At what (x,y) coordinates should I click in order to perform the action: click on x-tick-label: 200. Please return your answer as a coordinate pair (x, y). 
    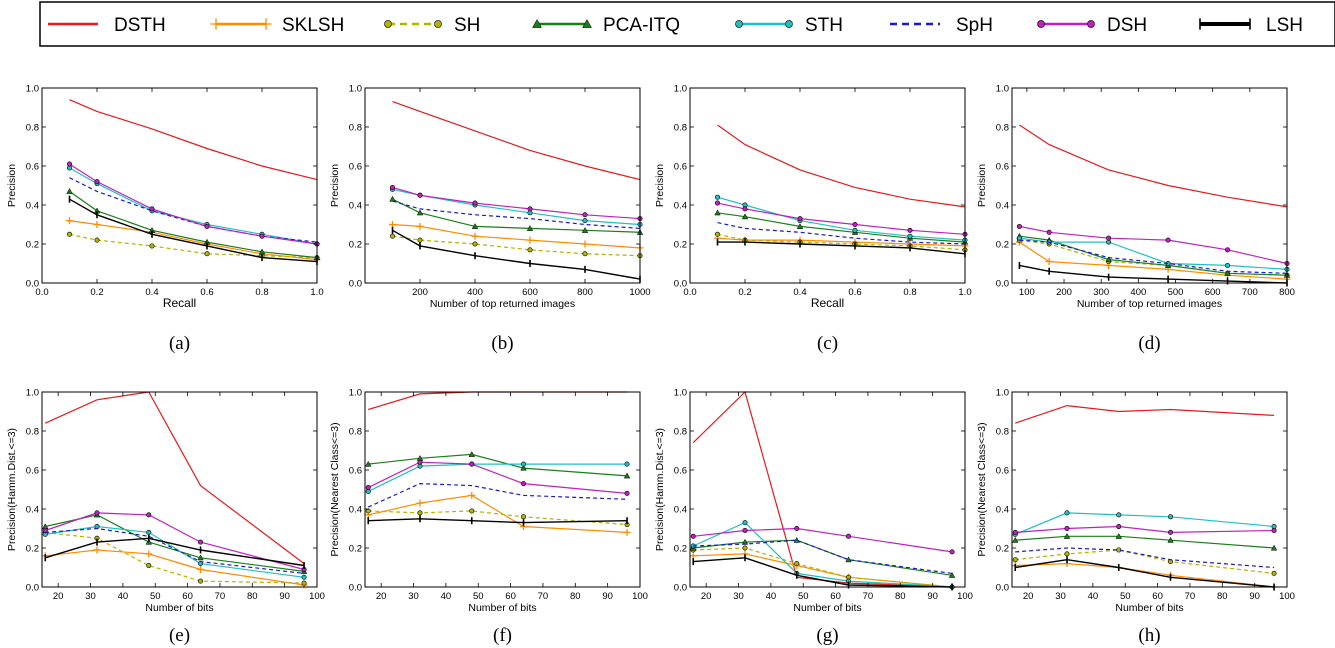
    Looking at the image, I should click on (420, 292).